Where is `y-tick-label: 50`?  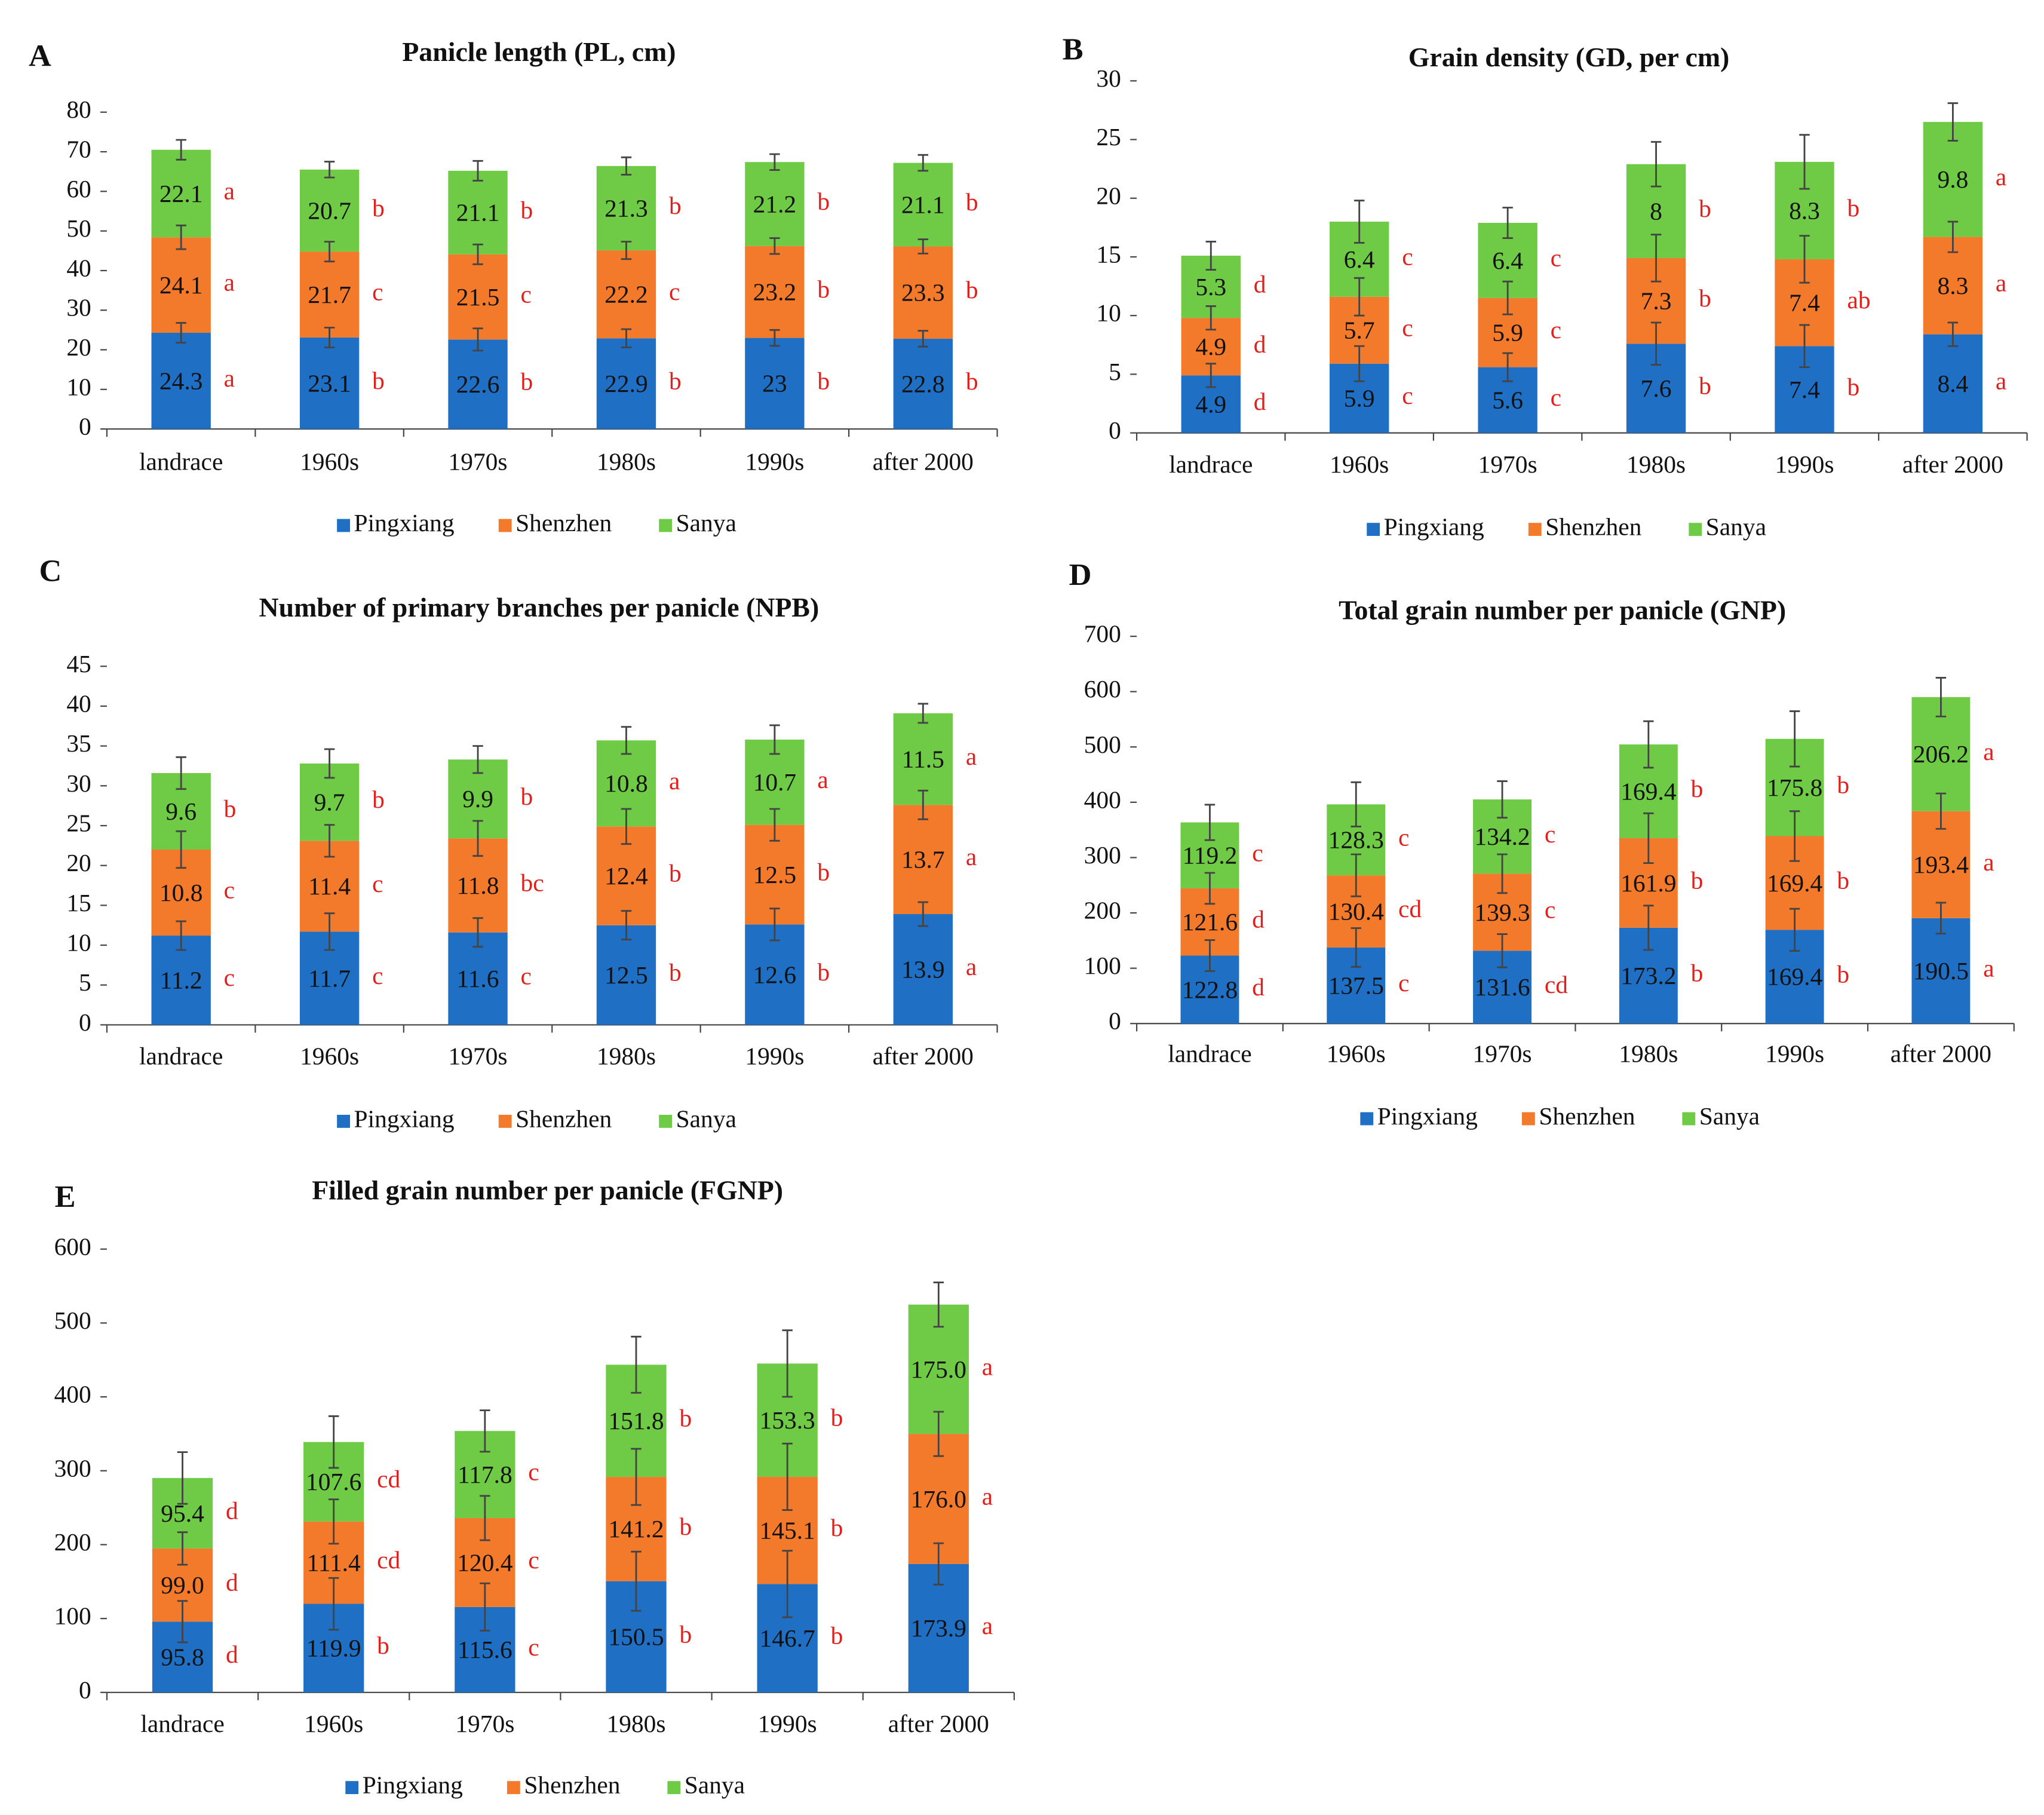
y-tick-label: 50 is located at coordinates (78, 228).